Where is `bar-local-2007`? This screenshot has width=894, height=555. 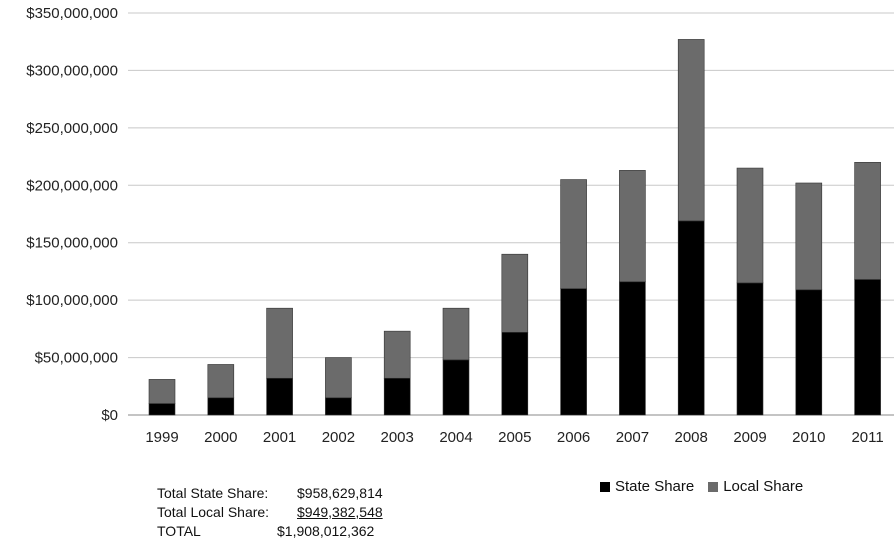 bar-local-2007 is located at coordinates (632, 226).